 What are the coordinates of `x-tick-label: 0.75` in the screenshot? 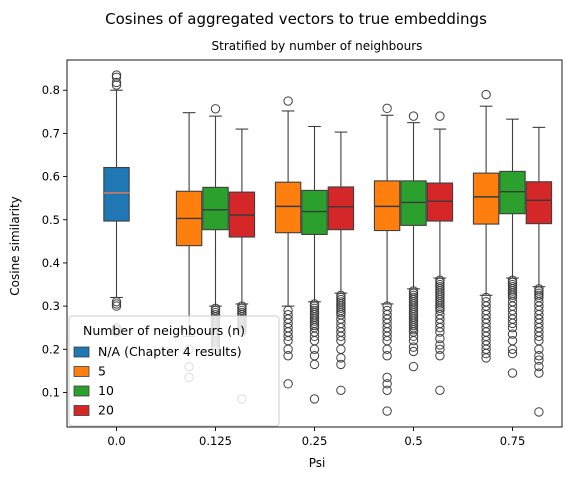 It's located at (513, 441).